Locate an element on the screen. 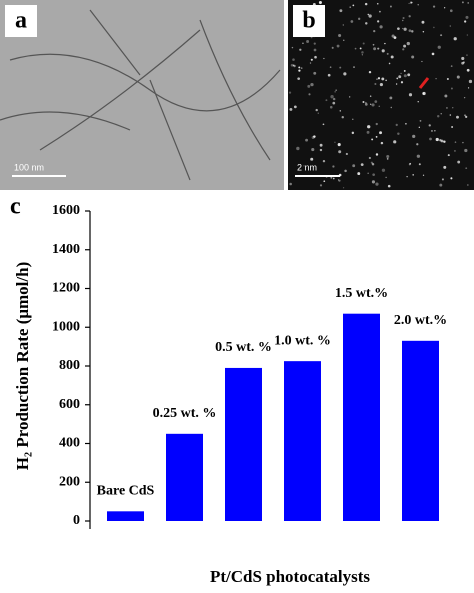 This screenshot has width=474, height=593. atom-dots is located at coordinates (380, 95).